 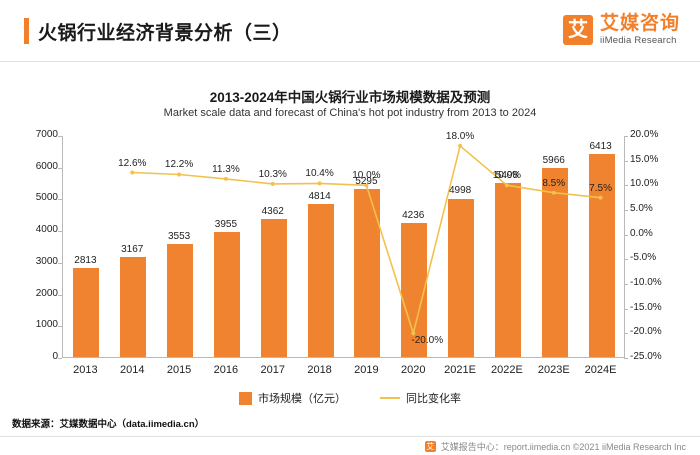 I want to click on y-axis-right-tick-label: 10.0%, so click(x=644, y=184).